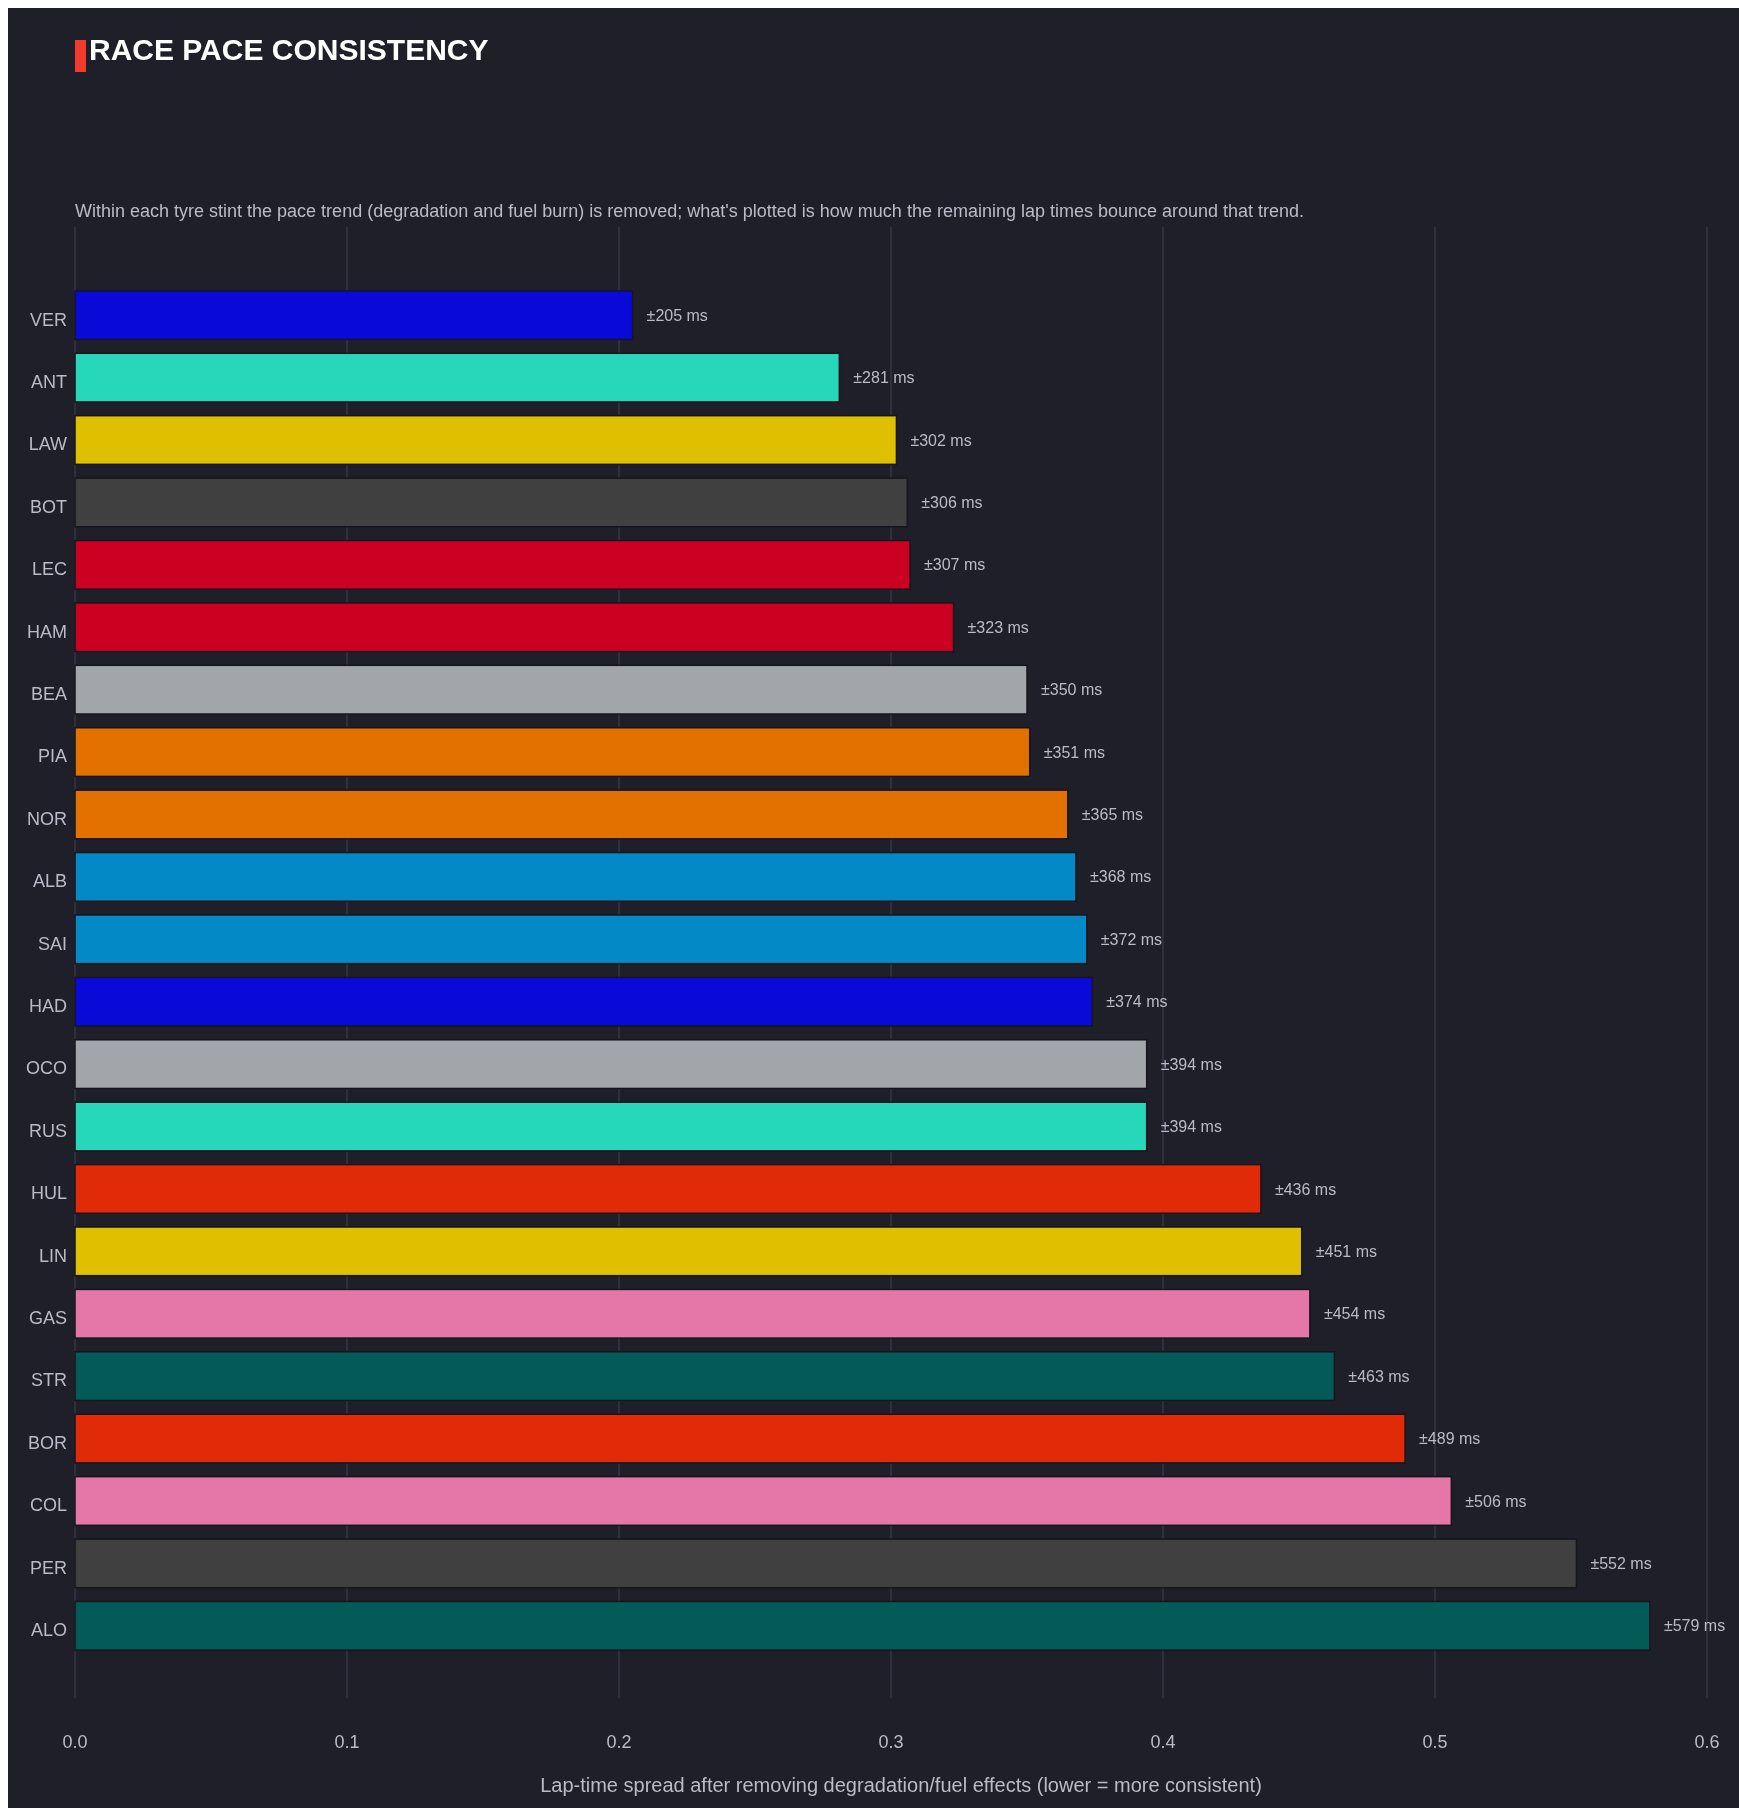 The height and width of the screenshot is (1808, 1739). What do you see at coordinates (52, 756) in the screenshot?
I see `y-tick-label: PIA` at bounding box center [52, 756].